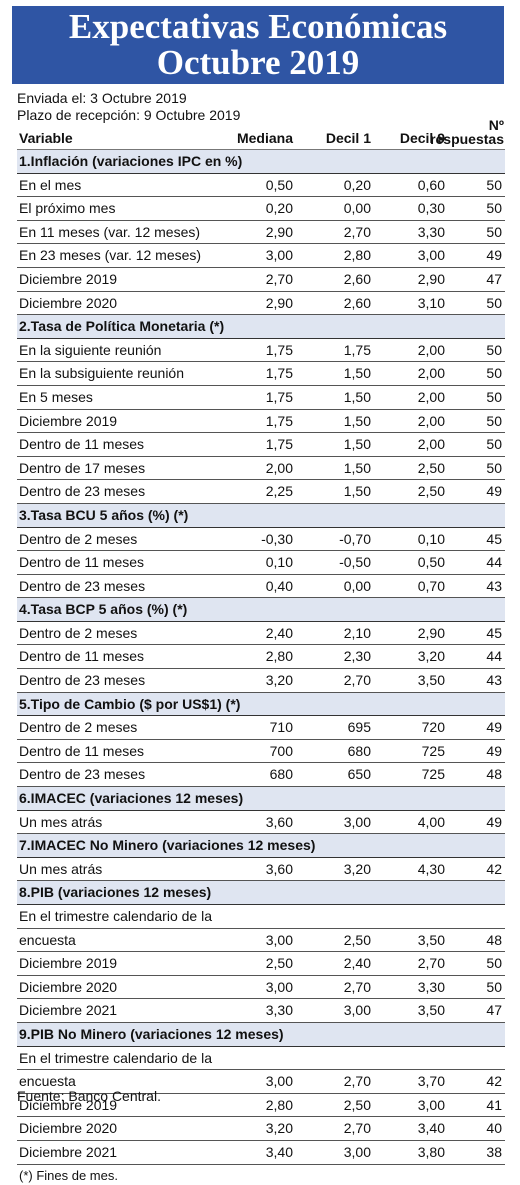 The height and width of the screenshot is (1185, 520). Describe the element at coordinates (431, 1104) in the screenshot. I see `decile-9-value: 3,00` at that location.